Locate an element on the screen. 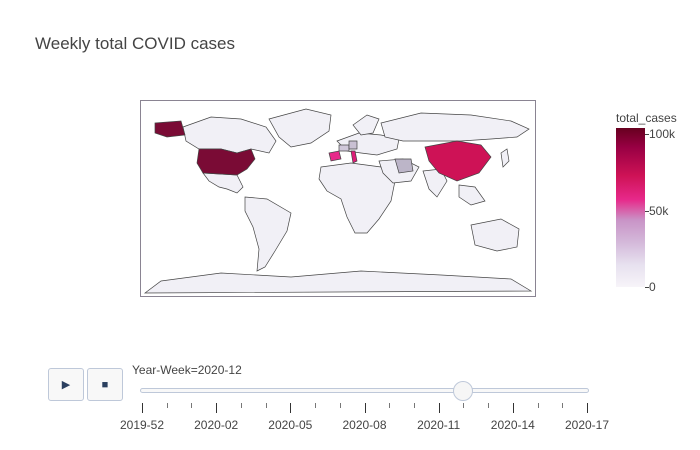 The height and width of the screenshot is (450, 700). slider-tick-label: 2020-14 is located at coordinates (512, 425).